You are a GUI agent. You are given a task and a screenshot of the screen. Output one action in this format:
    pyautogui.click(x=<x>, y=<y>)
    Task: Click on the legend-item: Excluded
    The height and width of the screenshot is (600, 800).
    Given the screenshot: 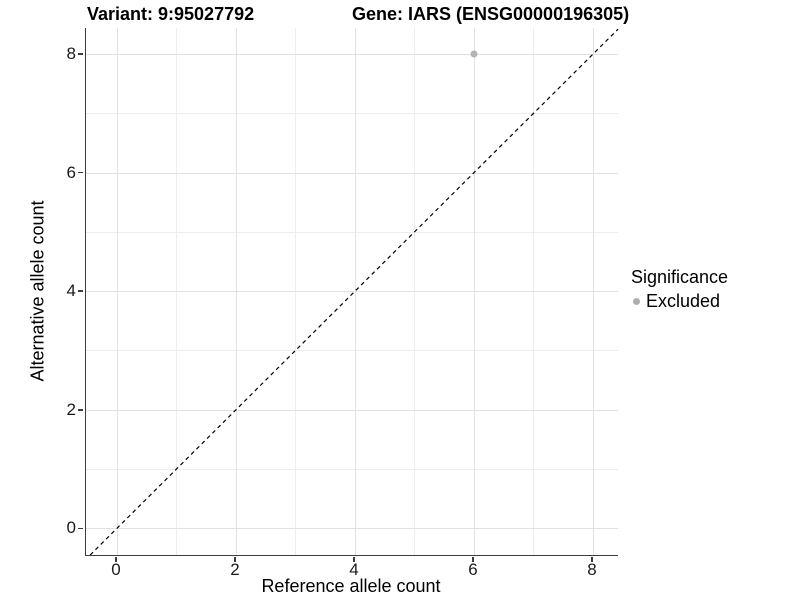 What is the action you would take?
    pyautogui.click(x=679, y=301)
    